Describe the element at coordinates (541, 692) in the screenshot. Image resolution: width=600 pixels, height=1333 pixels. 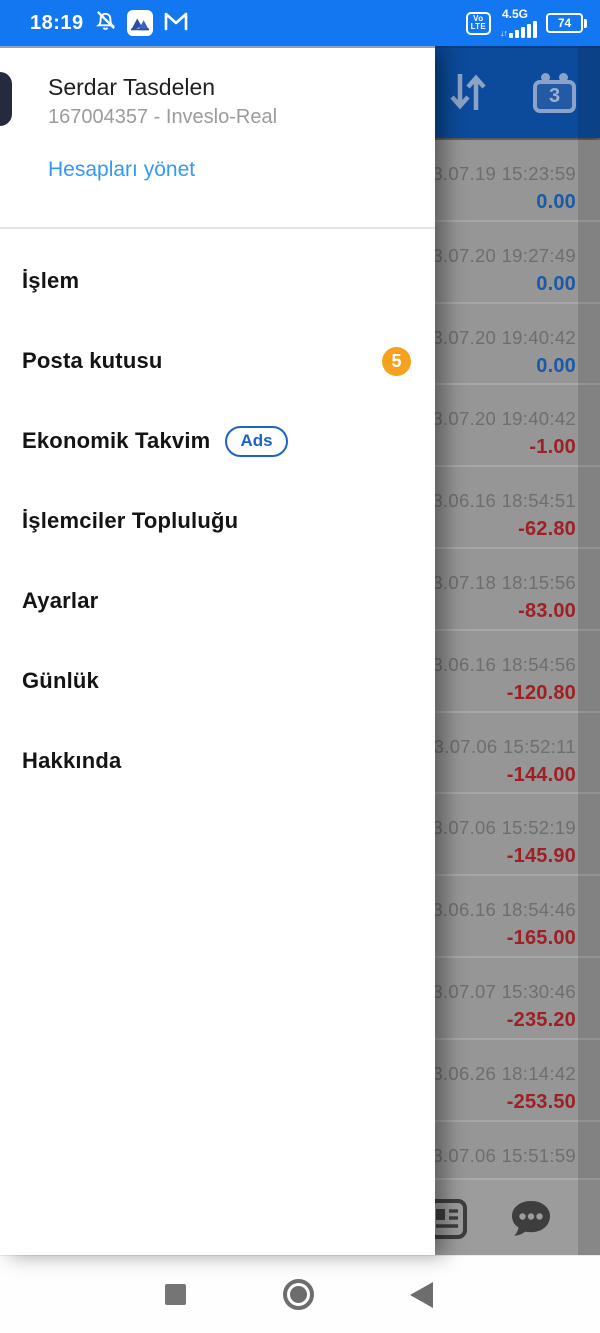
I see `history-row-value: -120.80` at that location.